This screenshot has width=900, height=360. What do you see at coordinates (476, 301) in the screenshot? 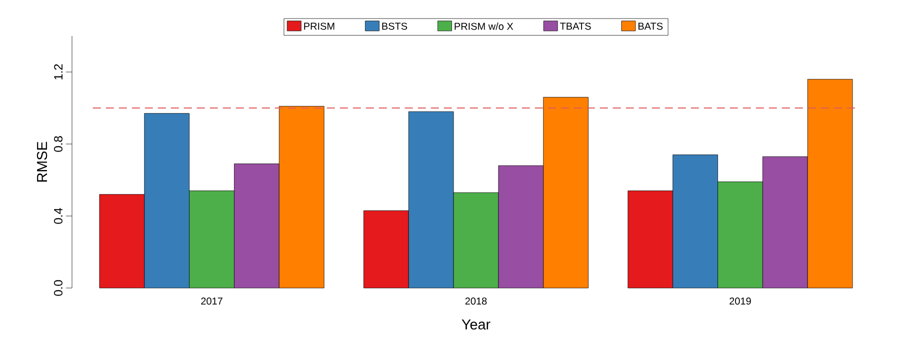
I see `x-tick-label: 2018` at bounding box center [476, 301].